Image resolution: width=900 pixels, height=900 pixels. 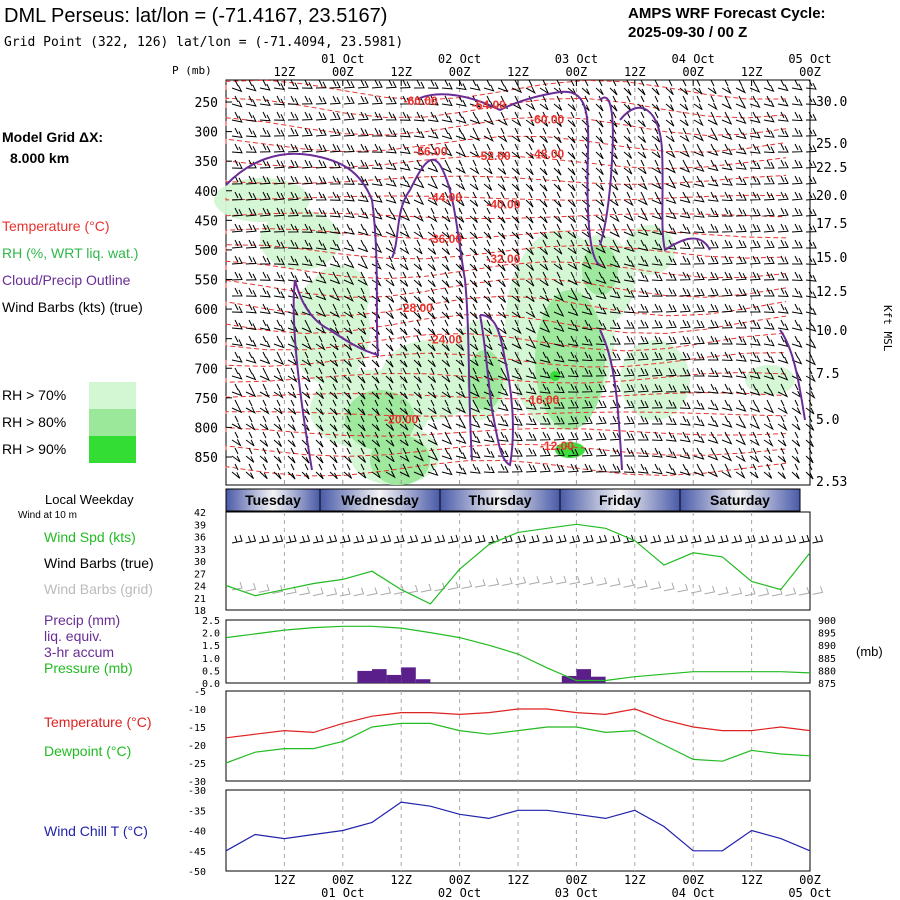 I want to click on bottom-date-label: 02 Oct, so click(x=459, y=893).